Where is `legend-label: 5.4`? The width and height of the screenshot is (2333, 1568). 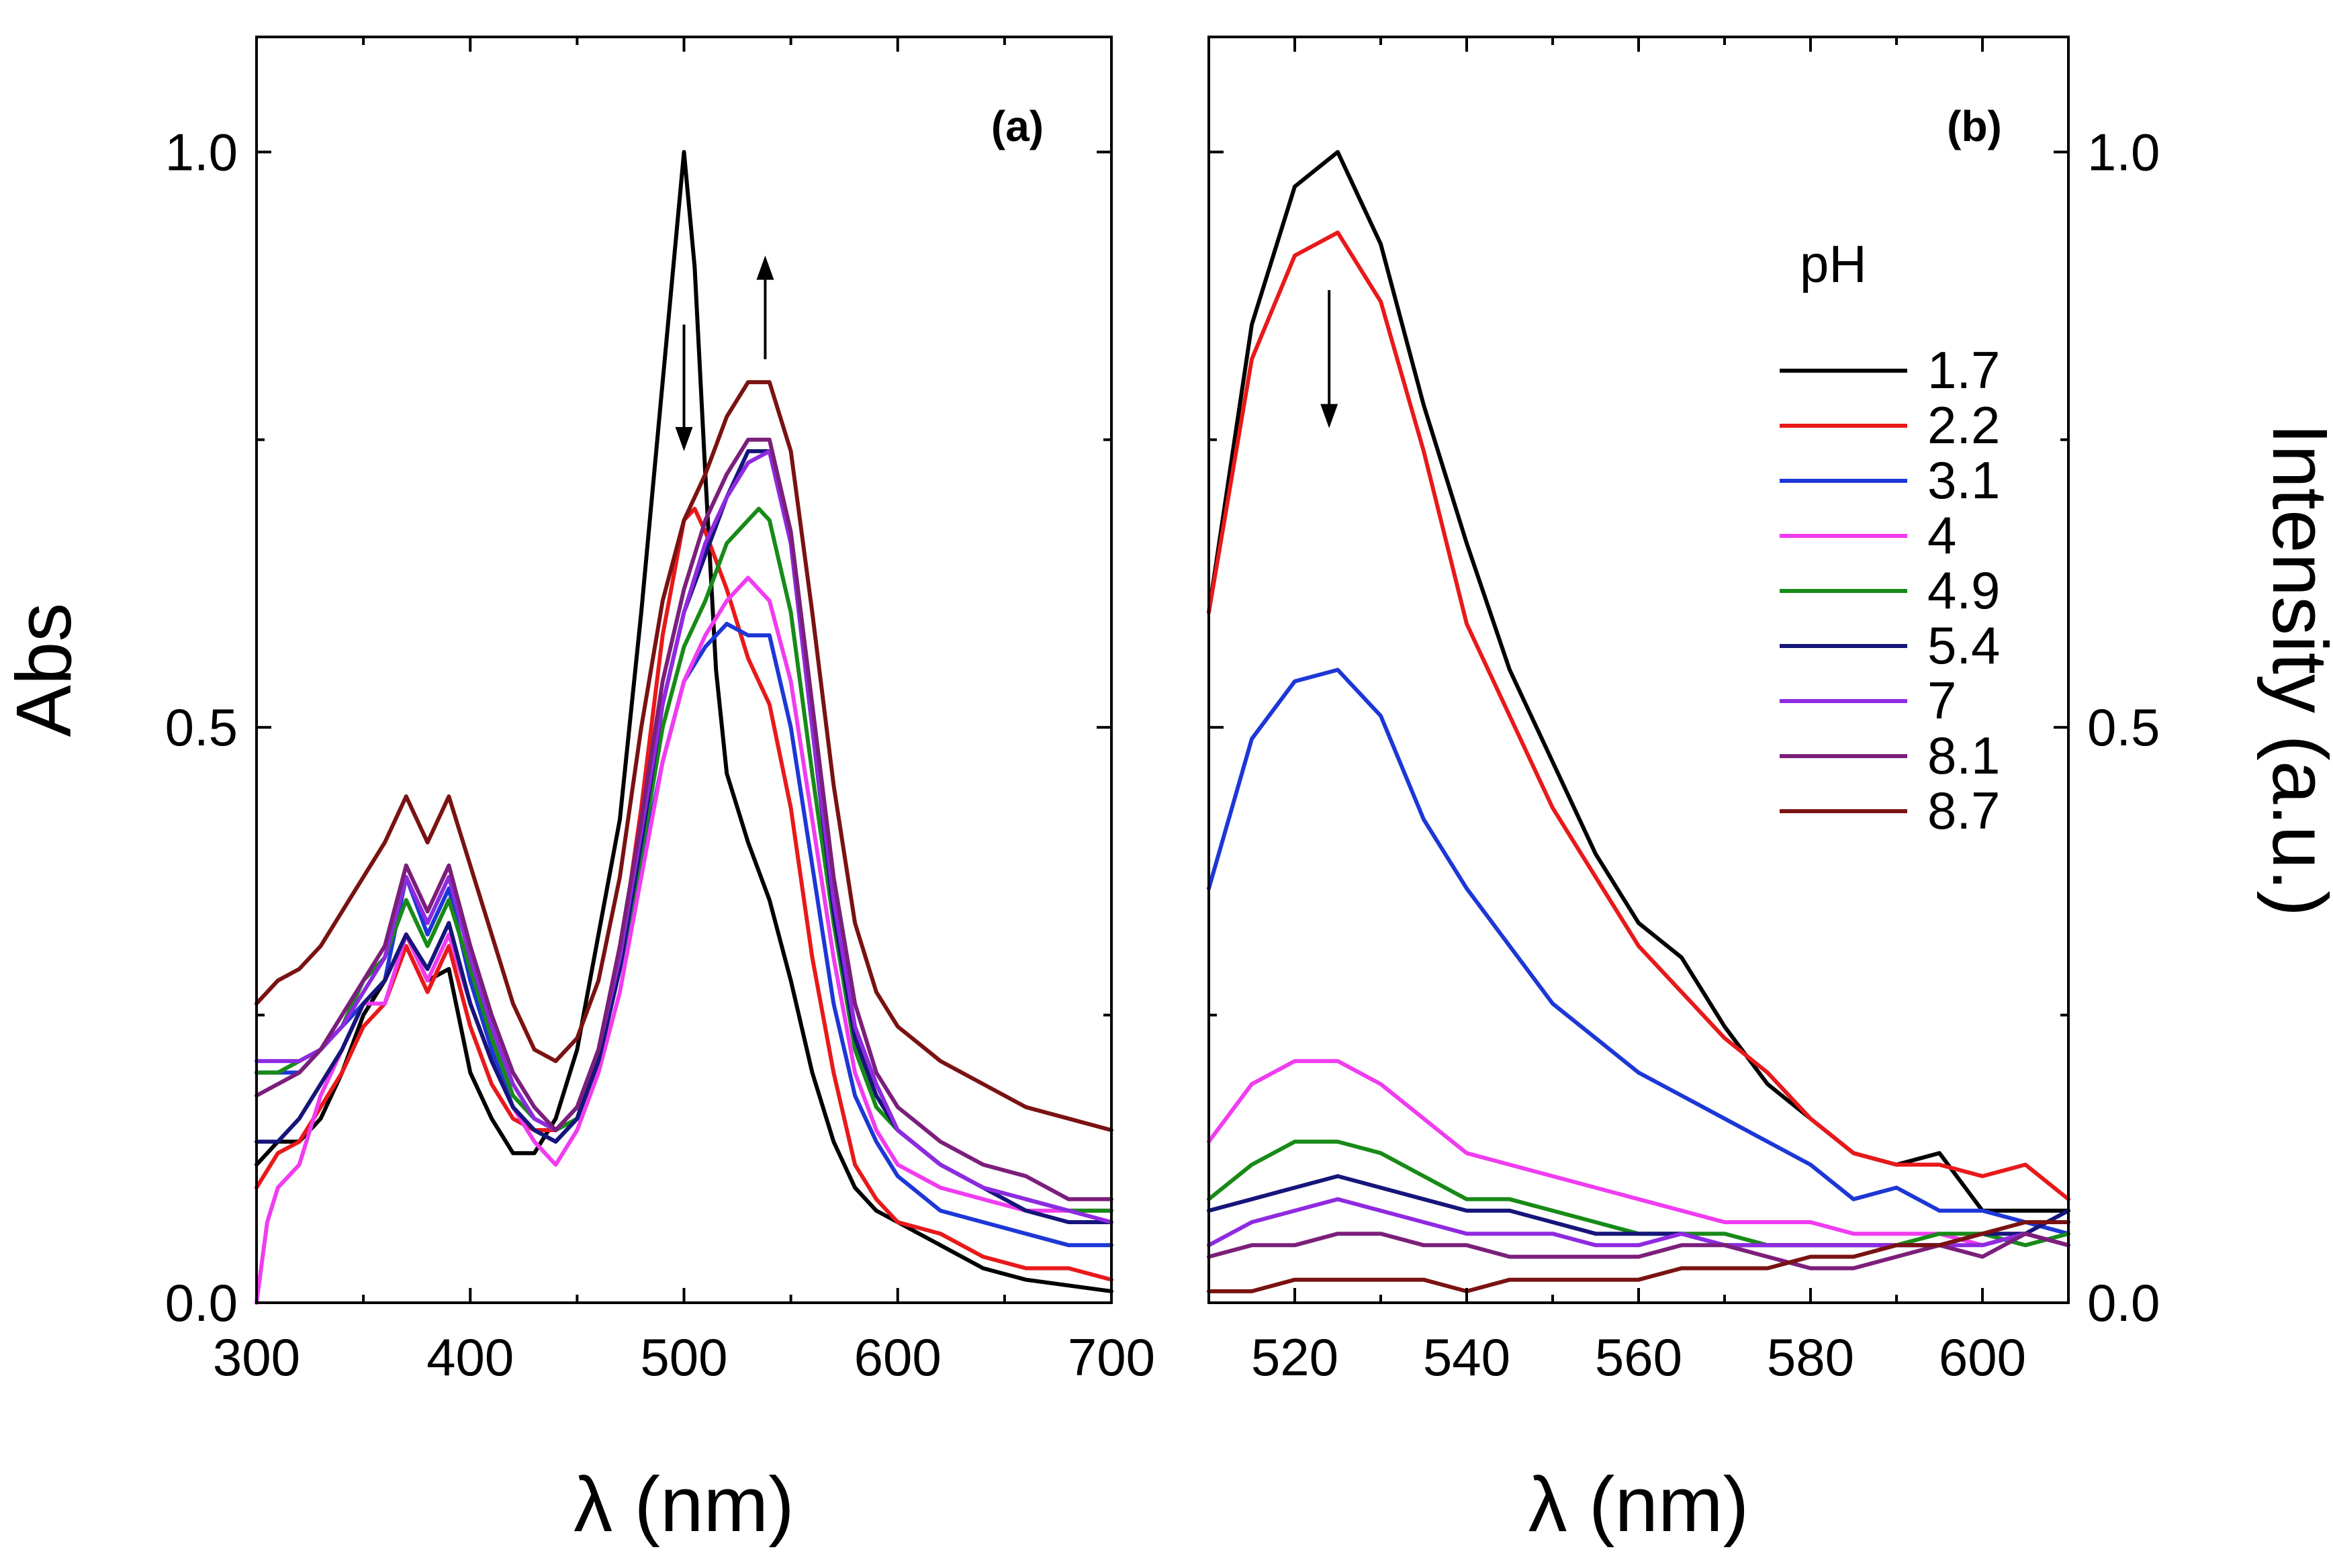
legend-label: 5.4 is located at coordinates (1963, 645).